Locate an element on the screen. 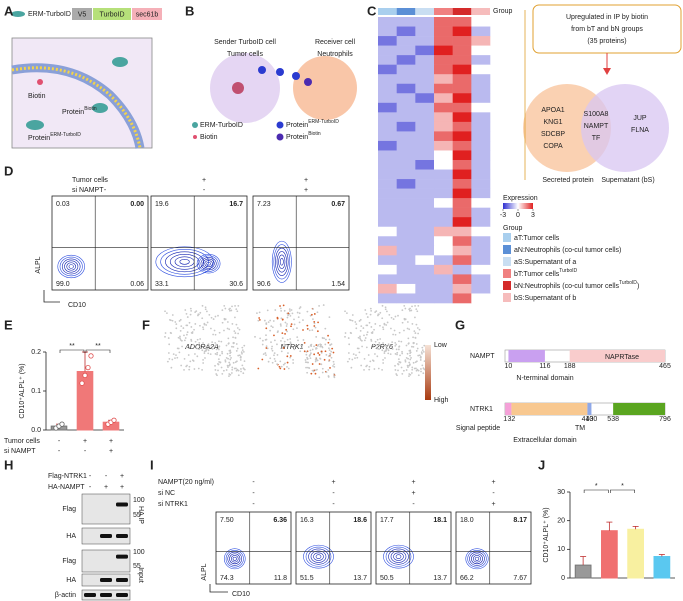 This screenshot has height=601, width=683. label: FLNA is located at coordinates (640, 130).